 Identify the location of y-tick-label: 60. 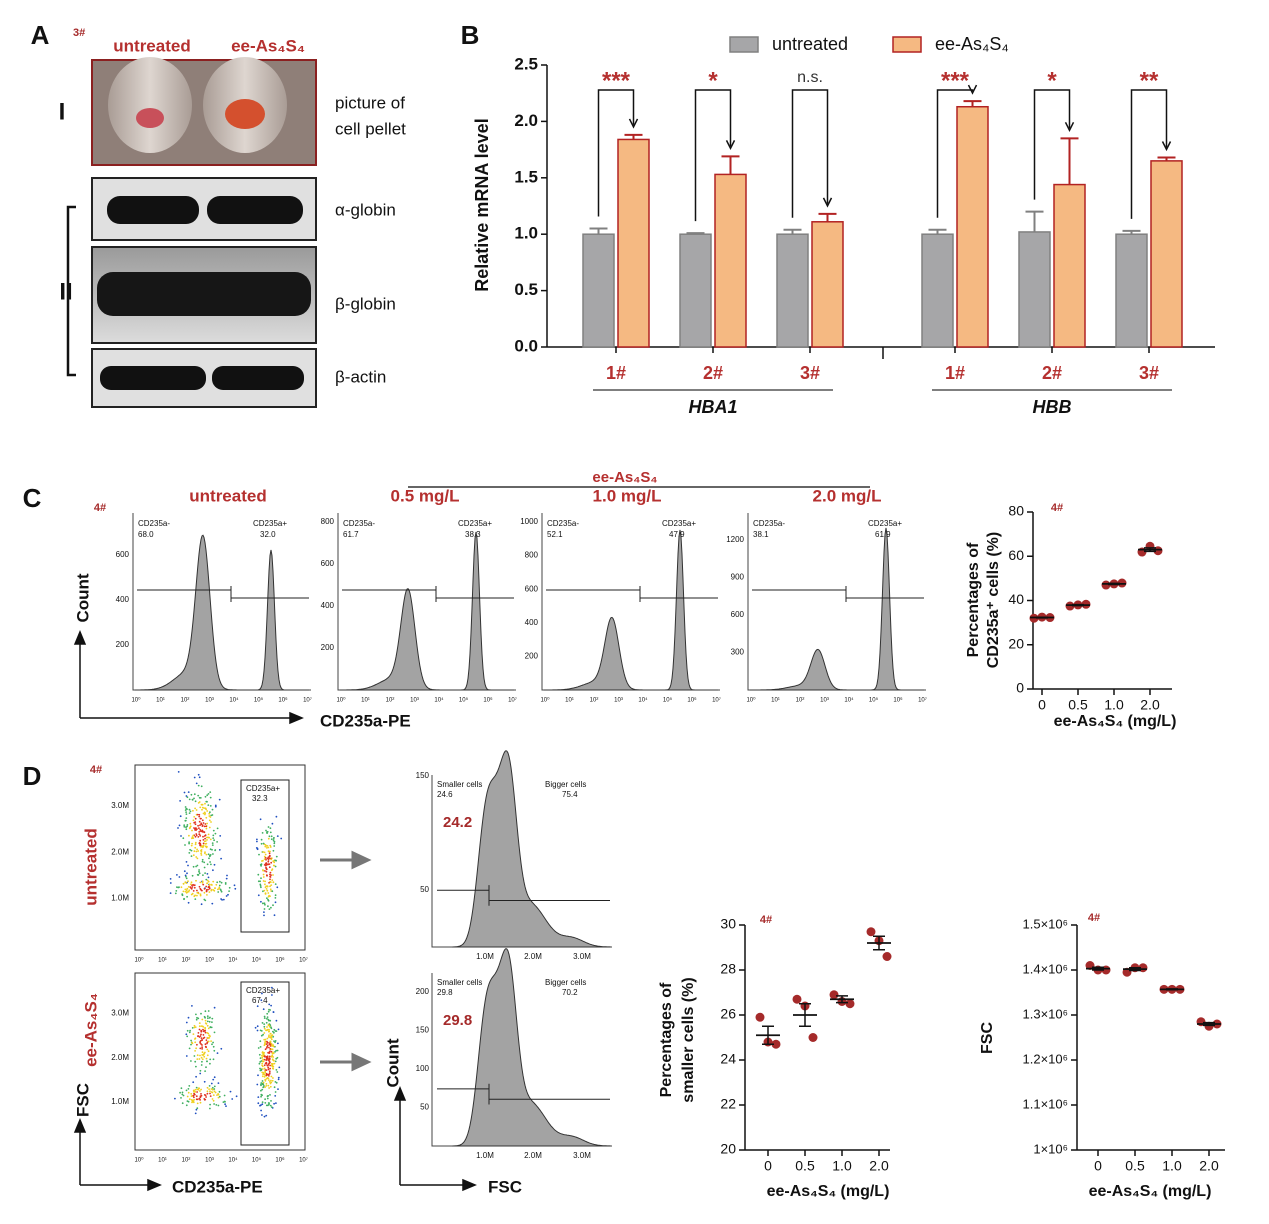
(1016, 555).